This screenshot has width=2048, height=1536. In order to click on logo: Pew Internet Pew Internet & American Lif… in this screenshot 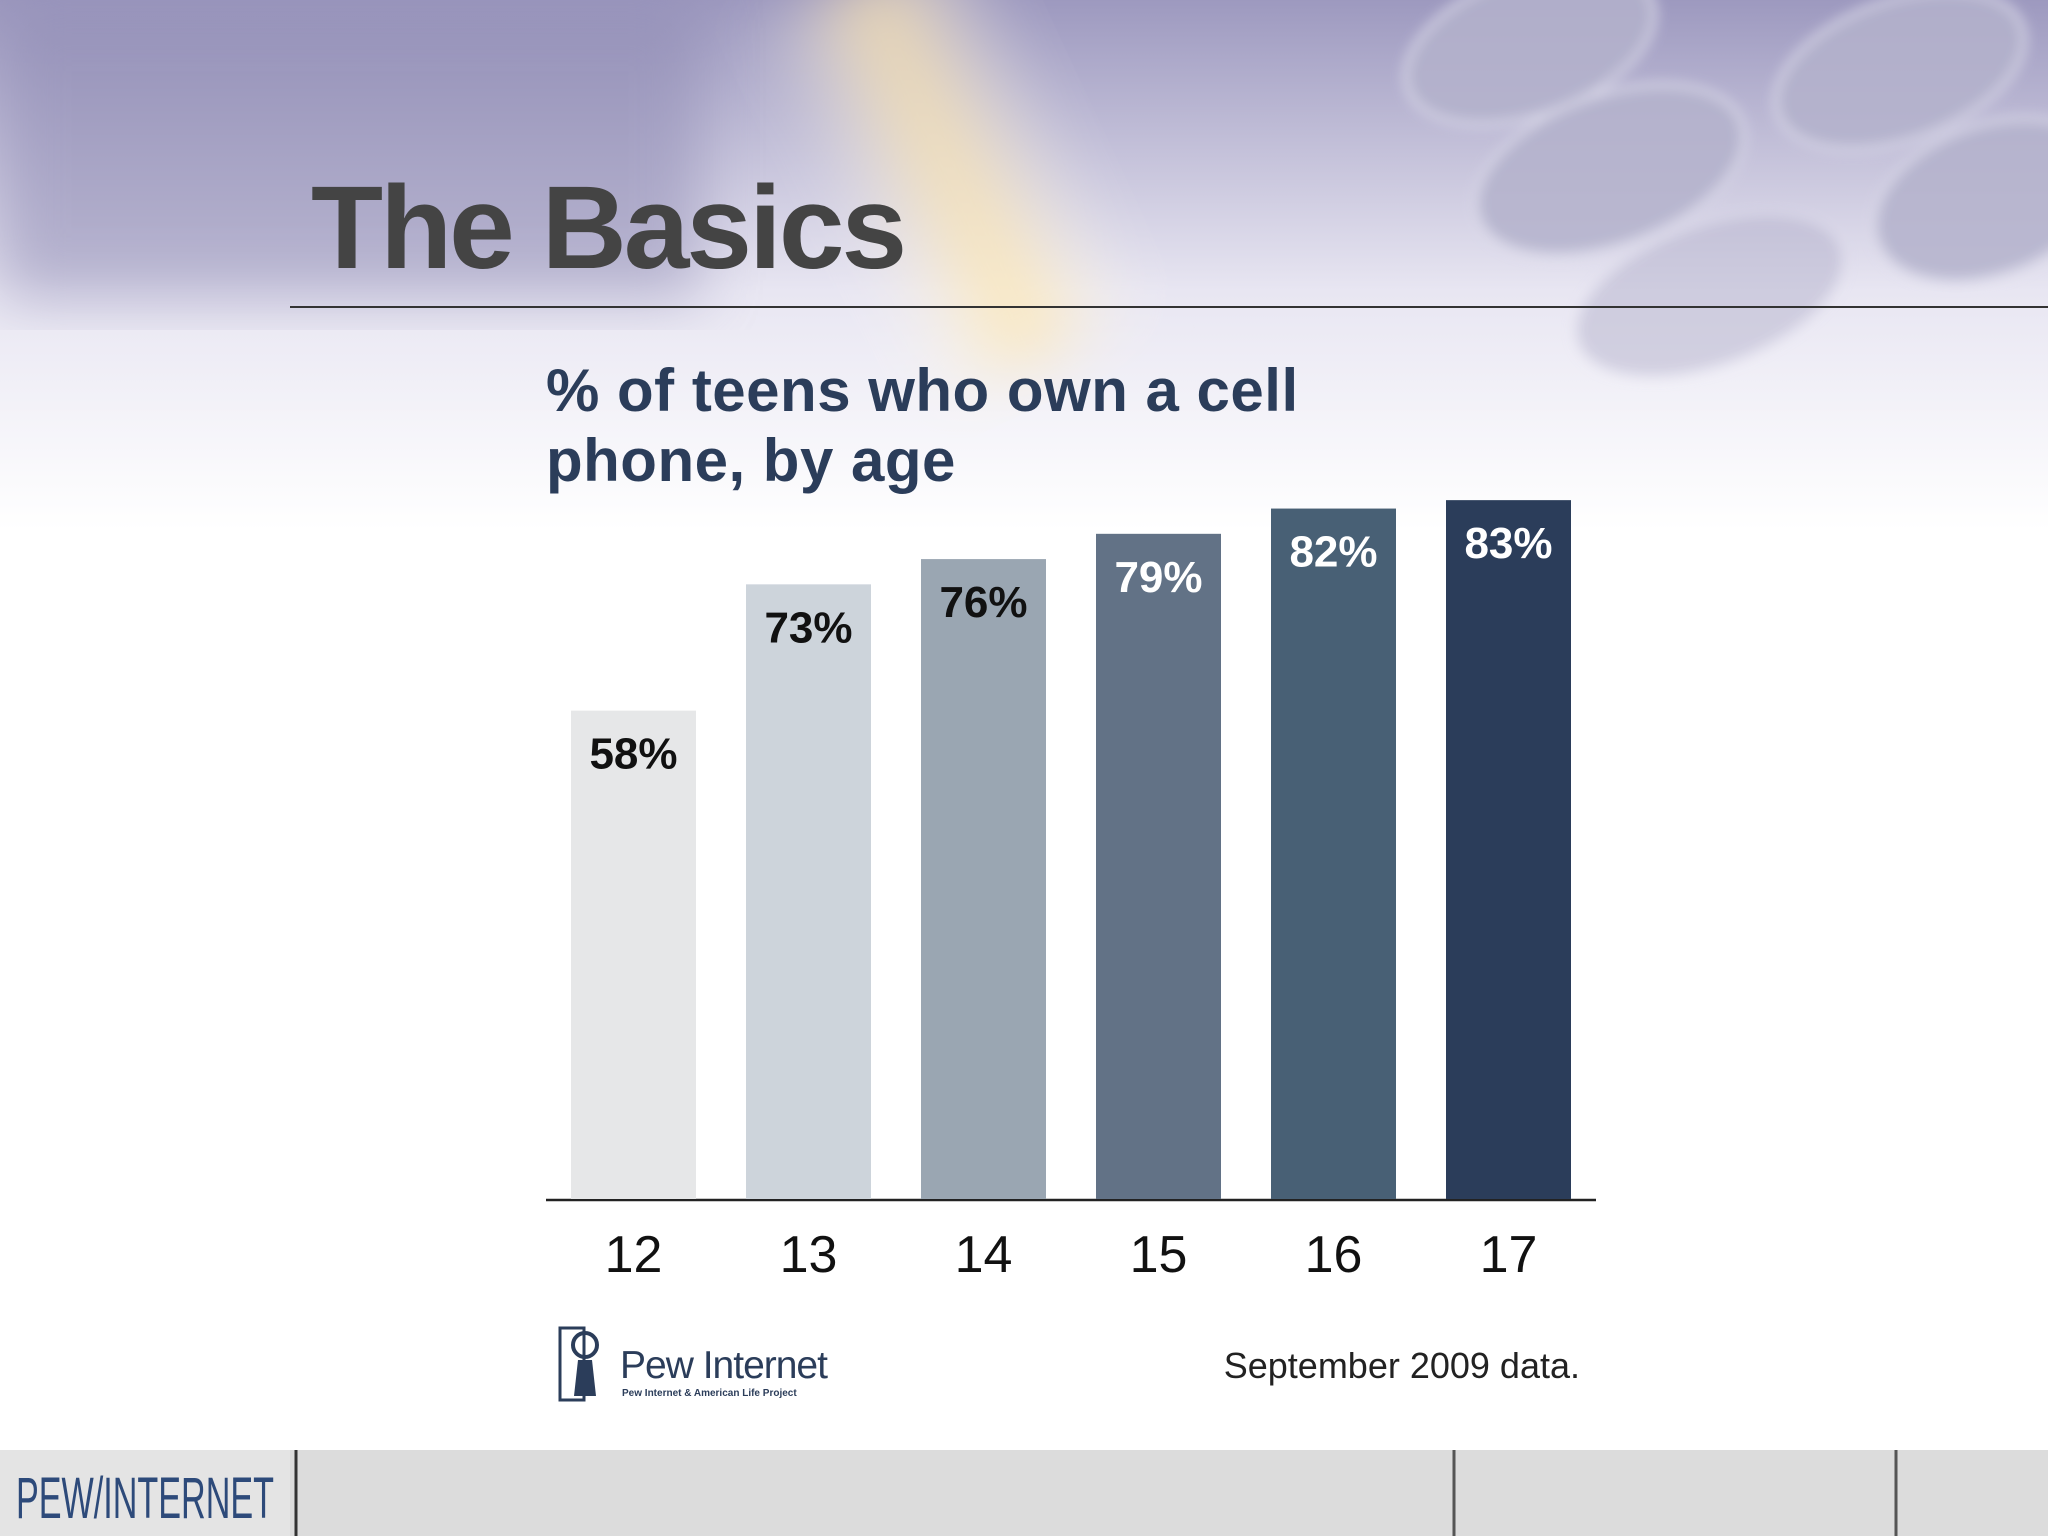, I will do `click(693, 1364)`.